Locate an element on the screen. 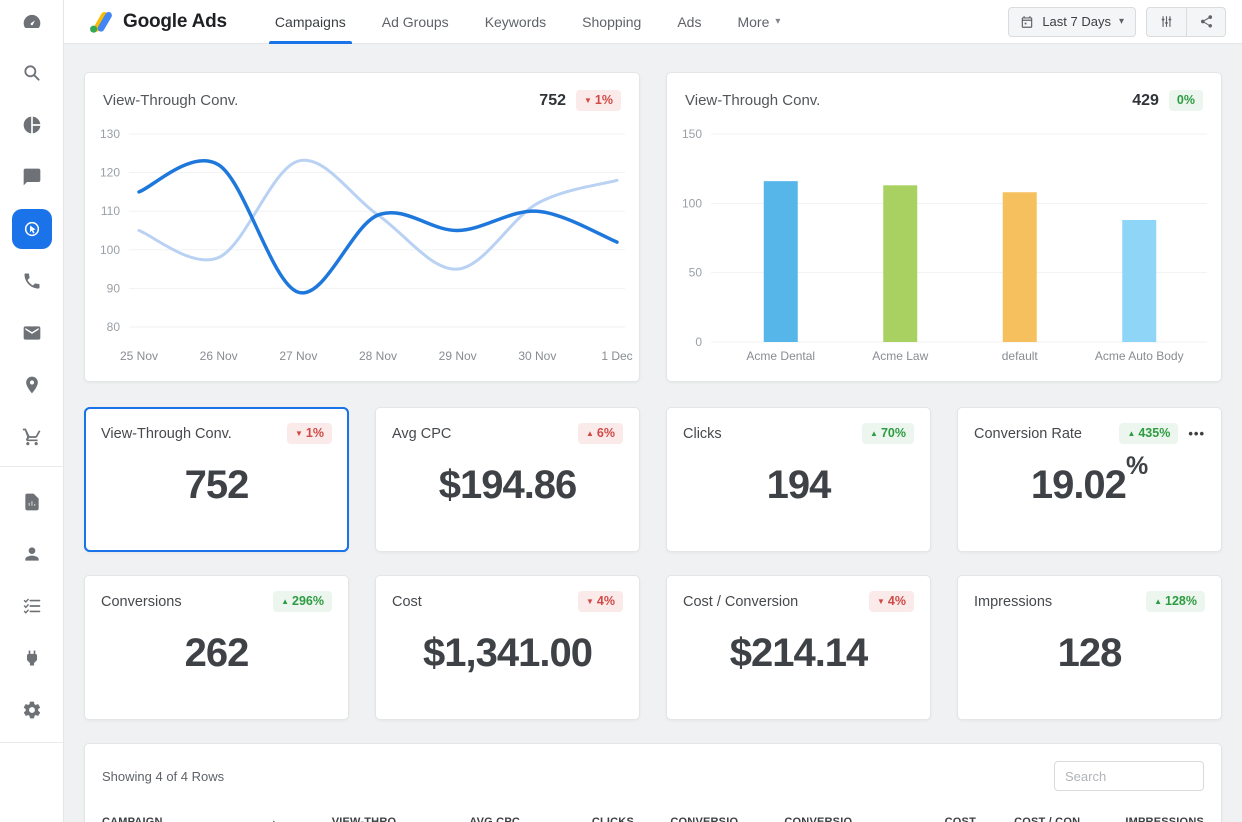  kpi-title: Conversion Rate is located at coordinates (1028, 433).